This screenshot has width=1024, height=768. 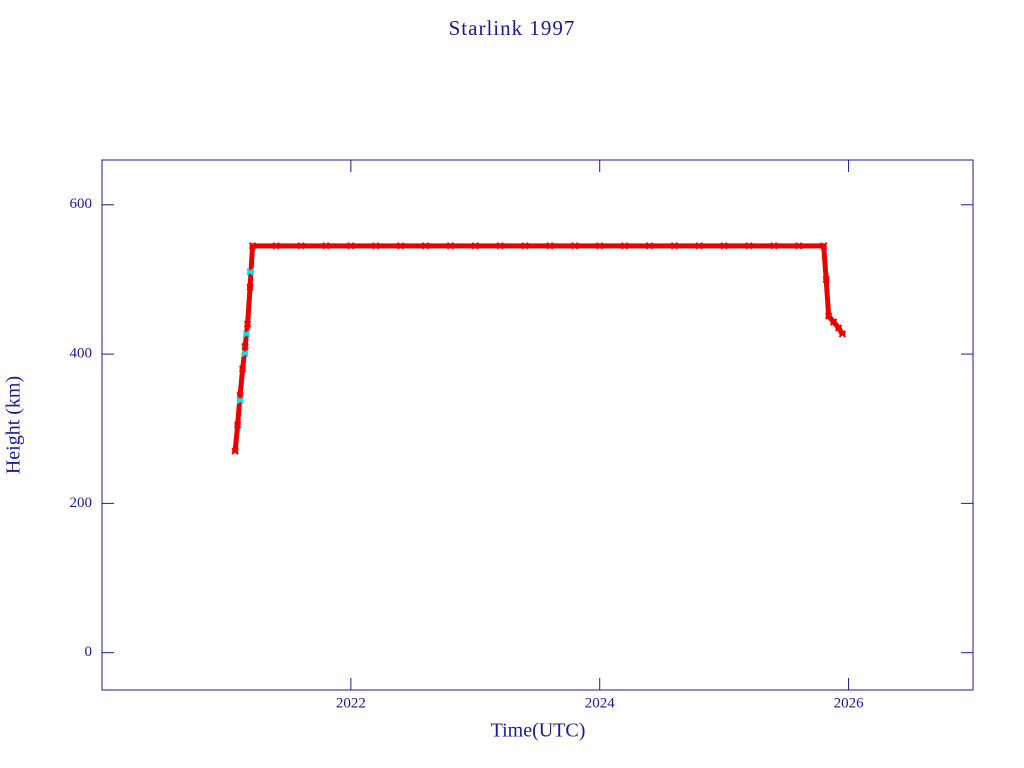 What do you see at coordinates (351, 703) in the screenshot?
I see `x-tick-label: 2022` at bounding box center [351, 703].